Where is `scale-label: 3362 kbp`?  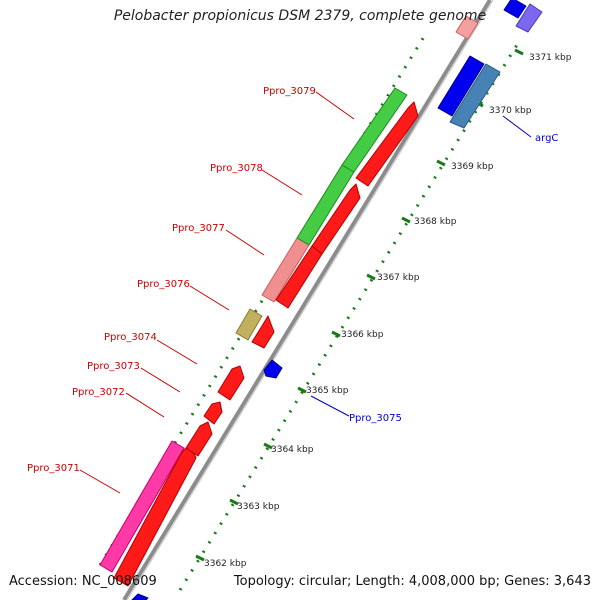 scale-label: 3362 kbp is located at coordinates (225, 564).